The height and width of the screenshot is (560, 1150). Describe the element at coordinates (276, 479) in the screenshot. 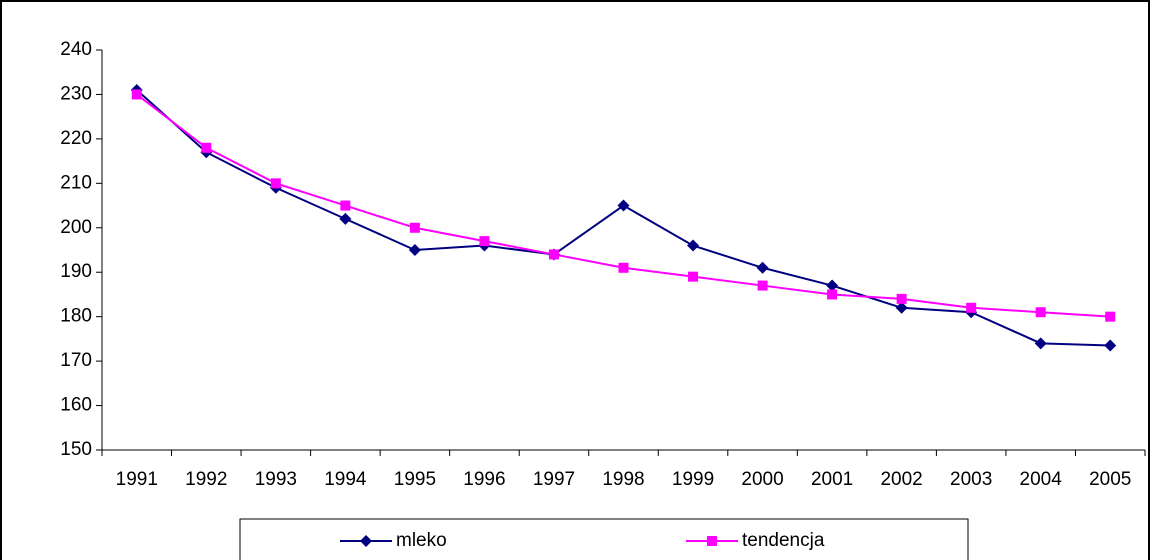

I see `x-tick-label: 1993` at that location.